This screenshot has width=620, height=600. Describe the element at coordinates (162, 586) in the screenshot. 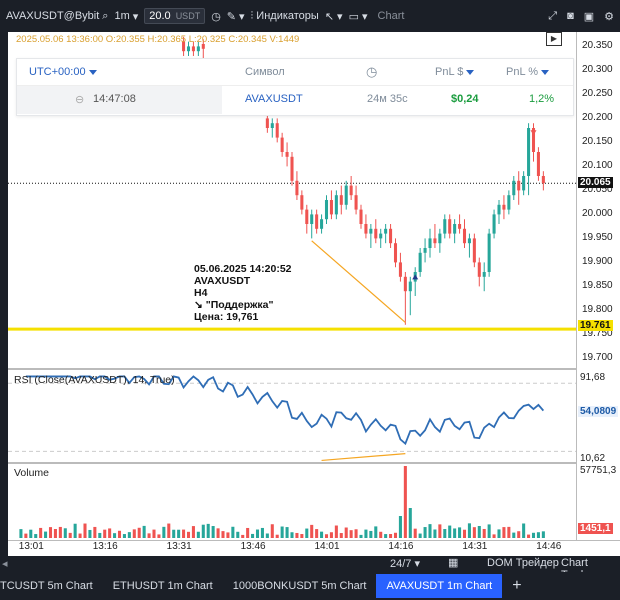

I see `tab-ethusdt: ETHUSDT 1m Chart` at that location.